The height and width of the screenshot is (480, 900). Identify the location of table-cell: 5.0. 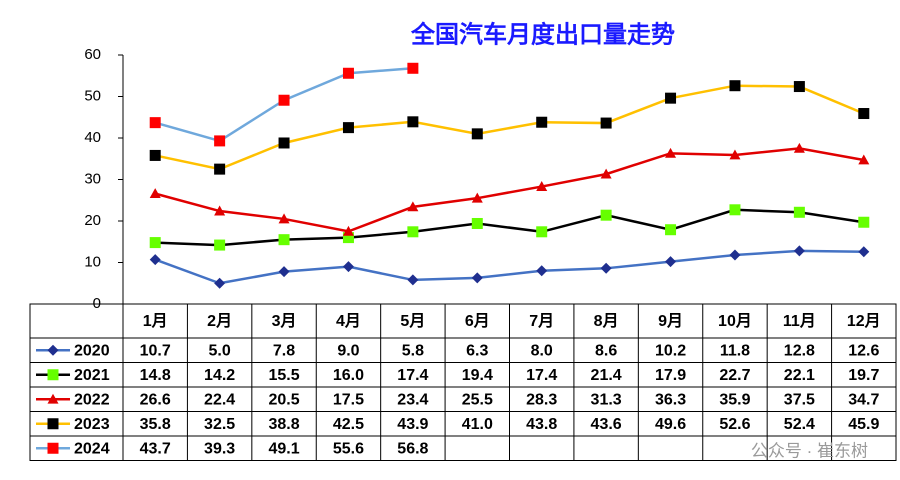
(220, 350).